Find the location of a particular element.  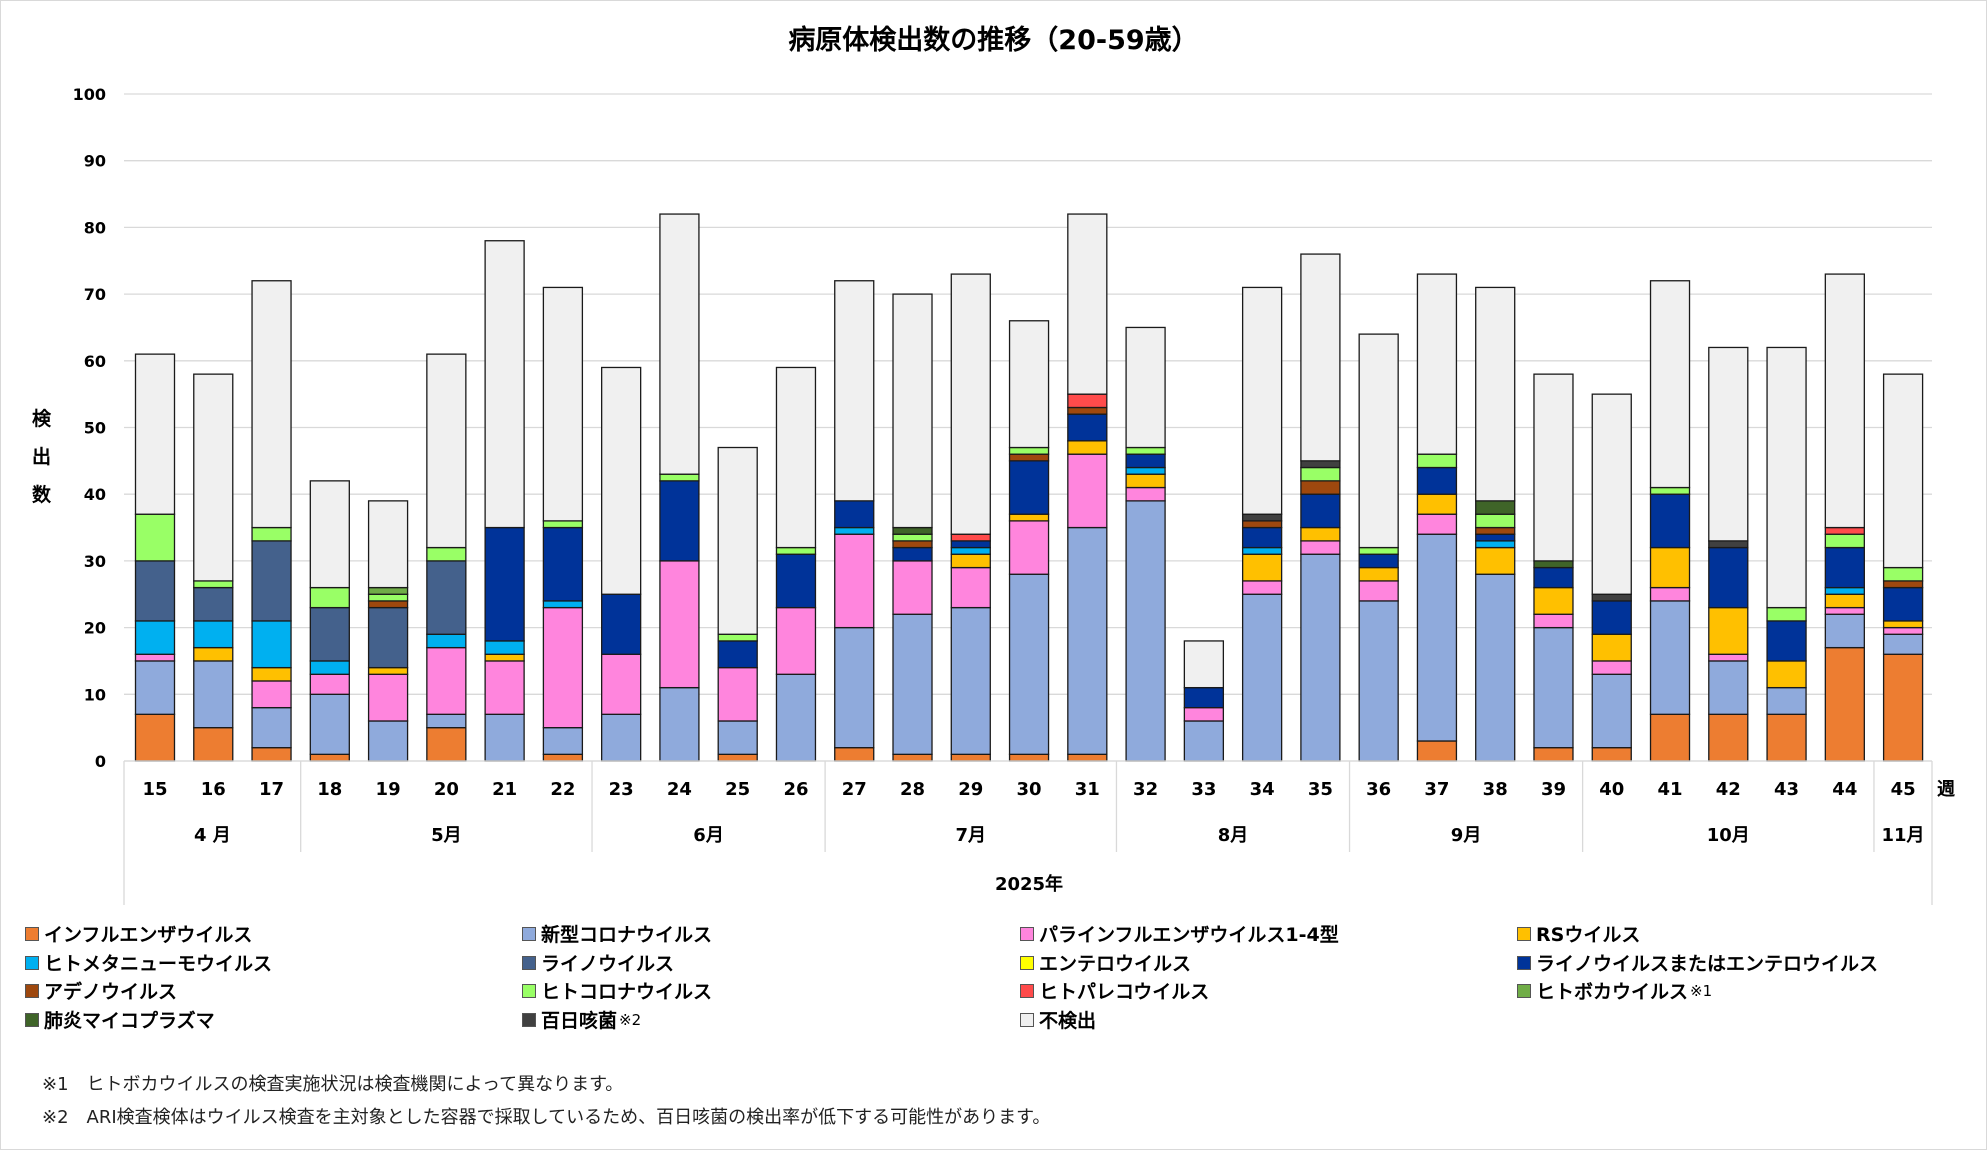

x-tick-label: 43 is located at coordinates (1786, 789).